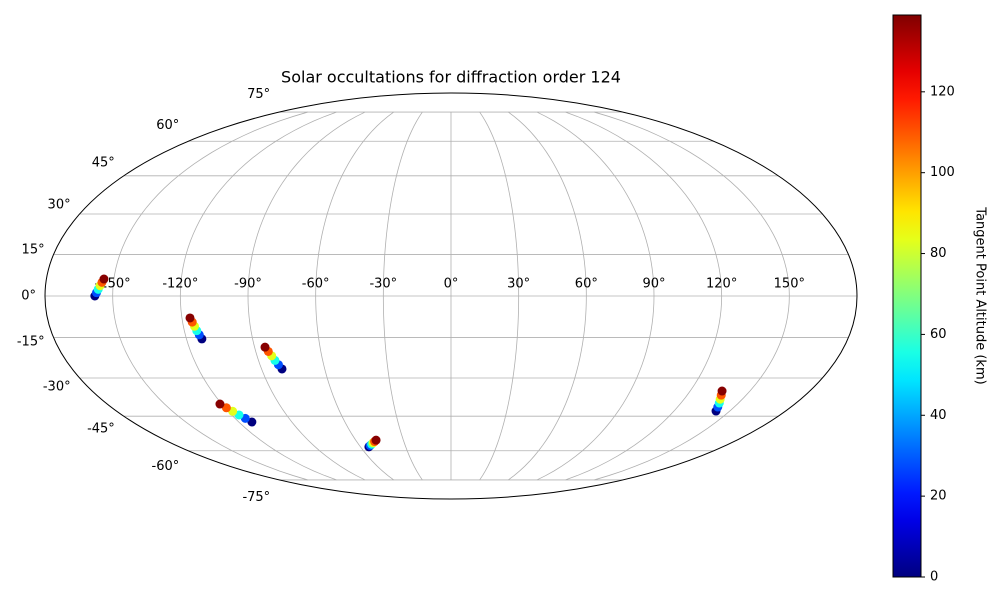  Describe the element at coordinates (938, 496) in the screenshot. I see `colorbar-tick-label: 20` at that location.